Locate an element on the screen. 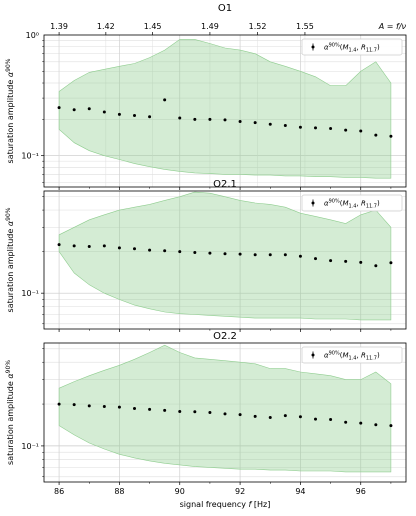  x-tick-label: 88 is located at coordinates (119, 491).